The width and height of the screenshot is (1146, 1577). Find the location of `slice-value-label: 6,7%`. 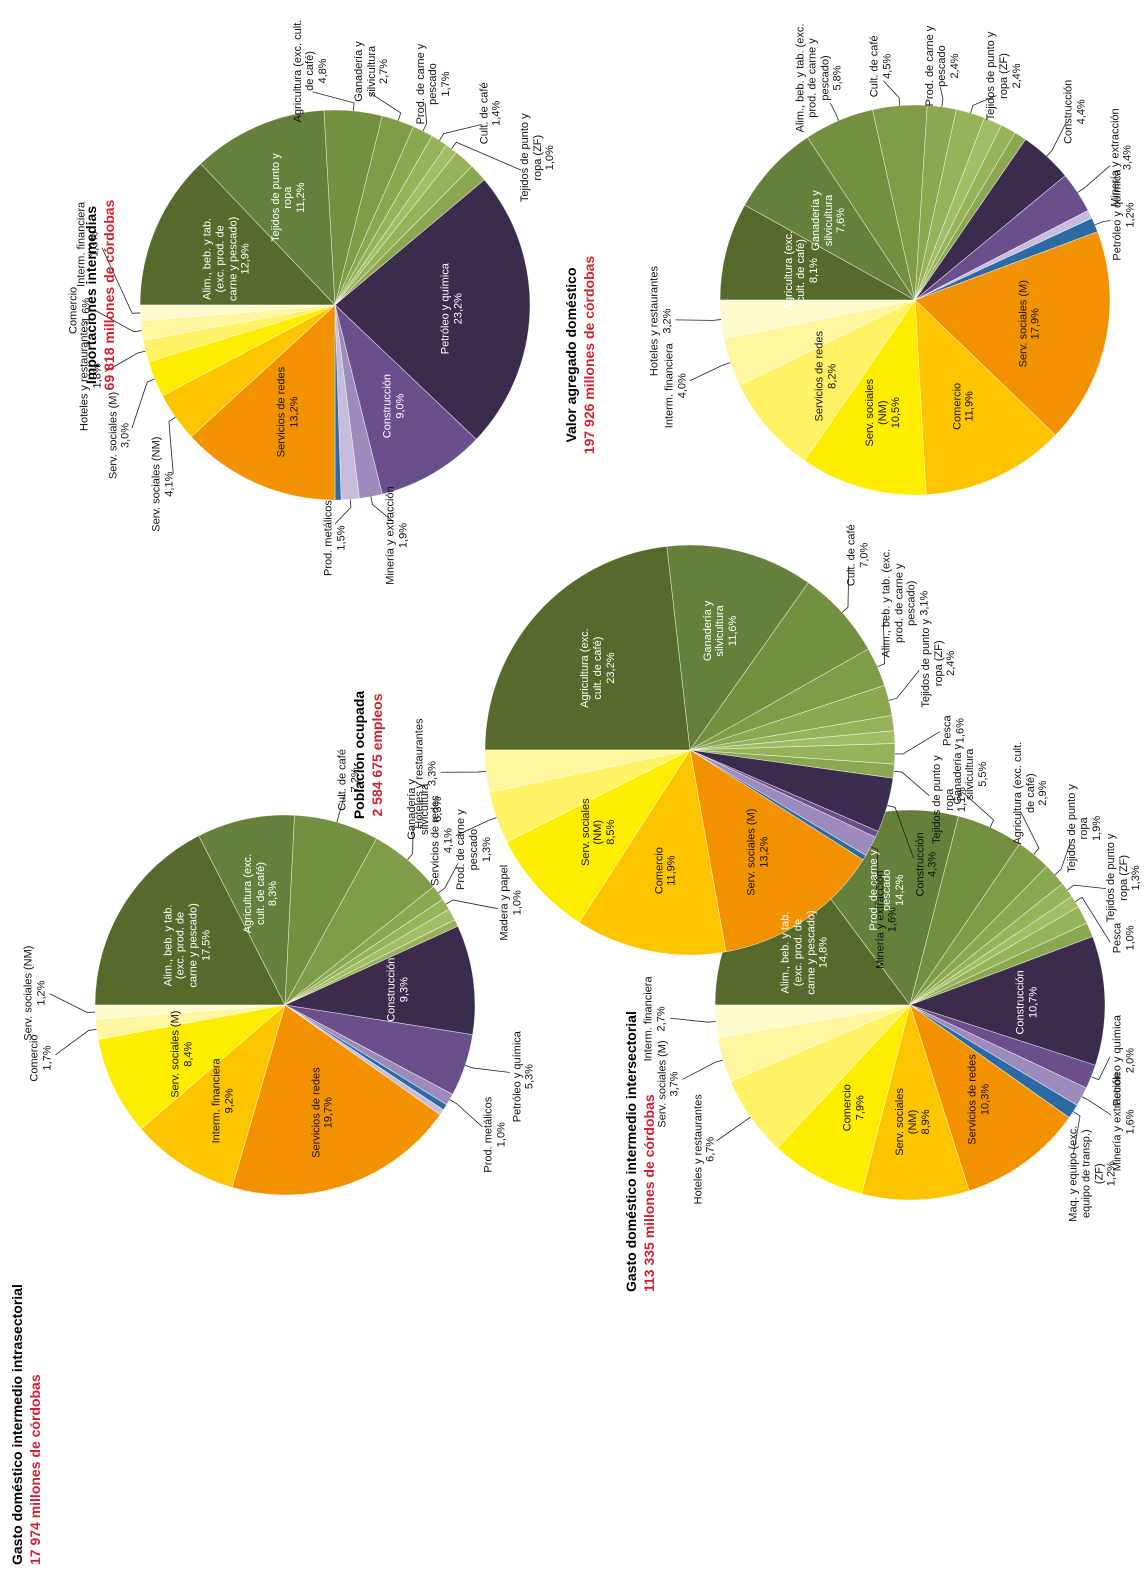

slice-value-label: 6,7% is located at coordinates (710, 1149).